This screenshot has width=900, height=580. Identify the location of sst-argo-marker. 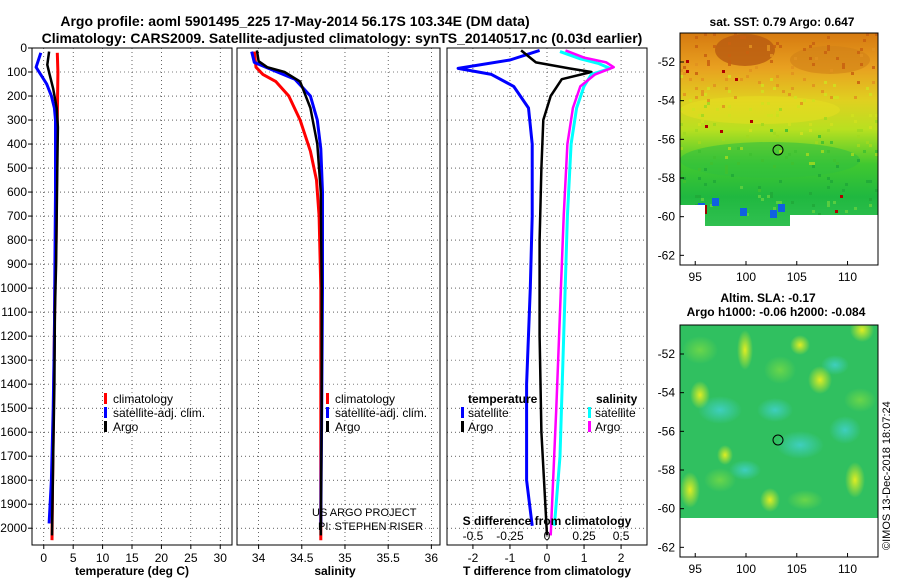
(778, 150).